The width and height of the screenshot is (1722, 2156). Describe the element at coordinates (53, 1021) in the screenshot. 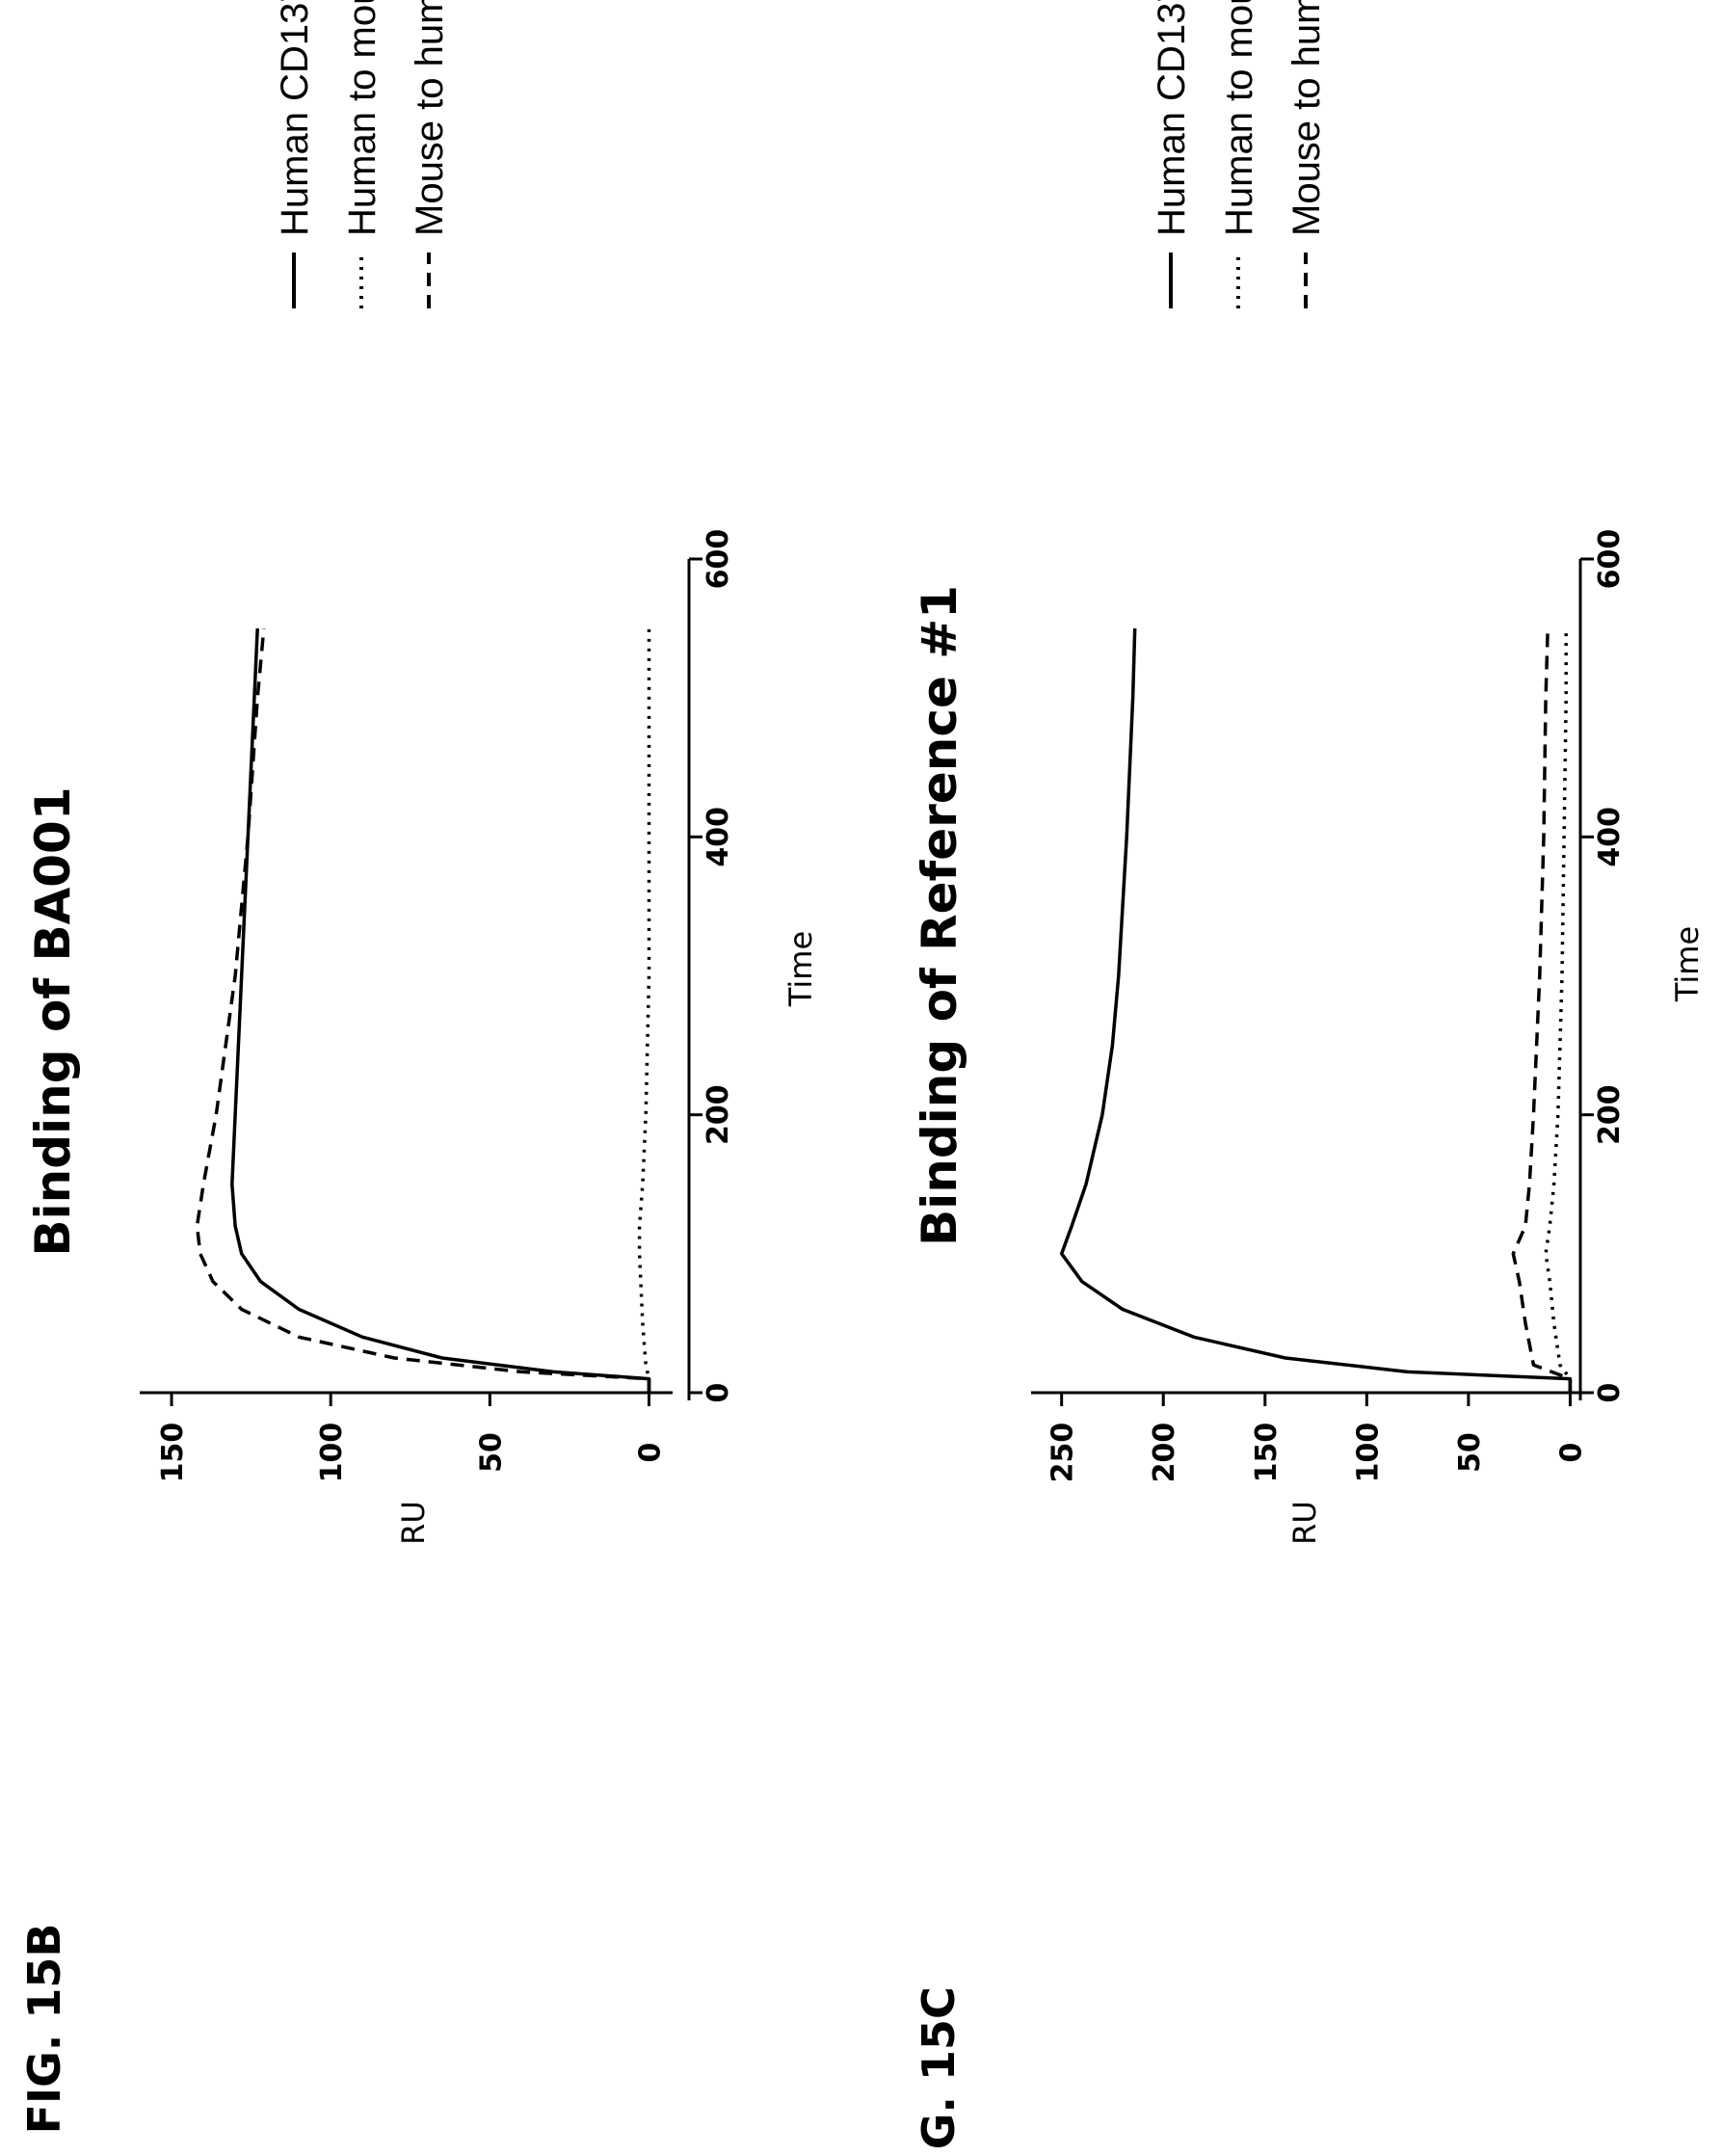

I see `chart-title: Binding of BA001` at that location.